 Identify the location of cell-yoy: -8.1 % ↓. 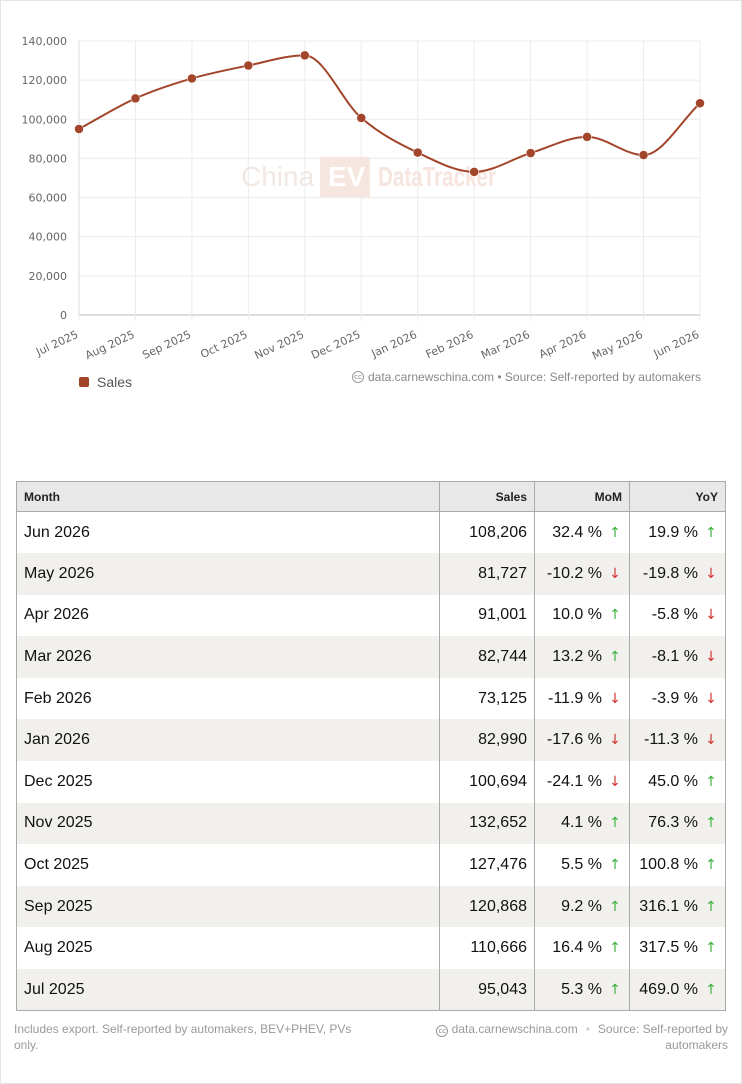
(677, 657).